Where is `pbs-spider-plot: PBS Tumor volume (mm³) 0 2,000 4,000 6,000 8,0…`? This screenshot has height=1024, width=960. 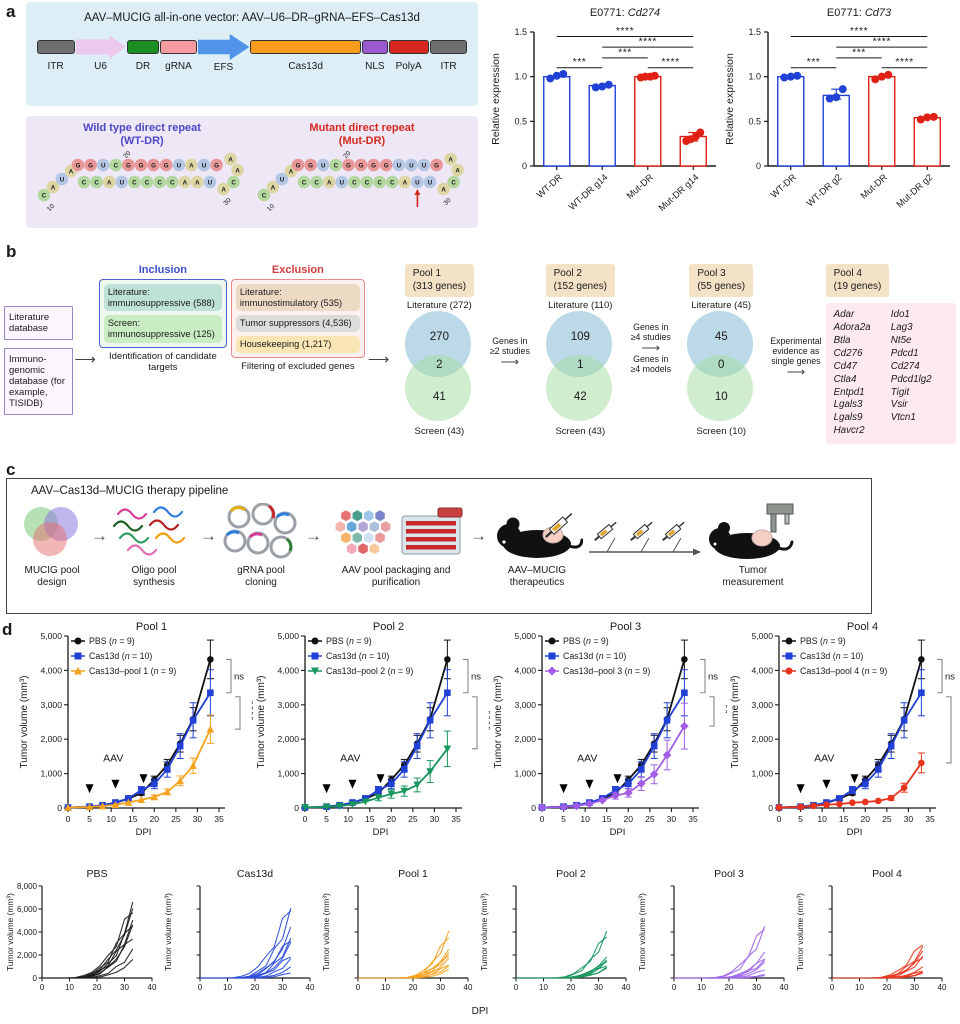
pbs-spider-plot: PBS Tumor volume (mm³) 0 2,000 4,000 6,000 8,0… is located at coordinates (83, 938).